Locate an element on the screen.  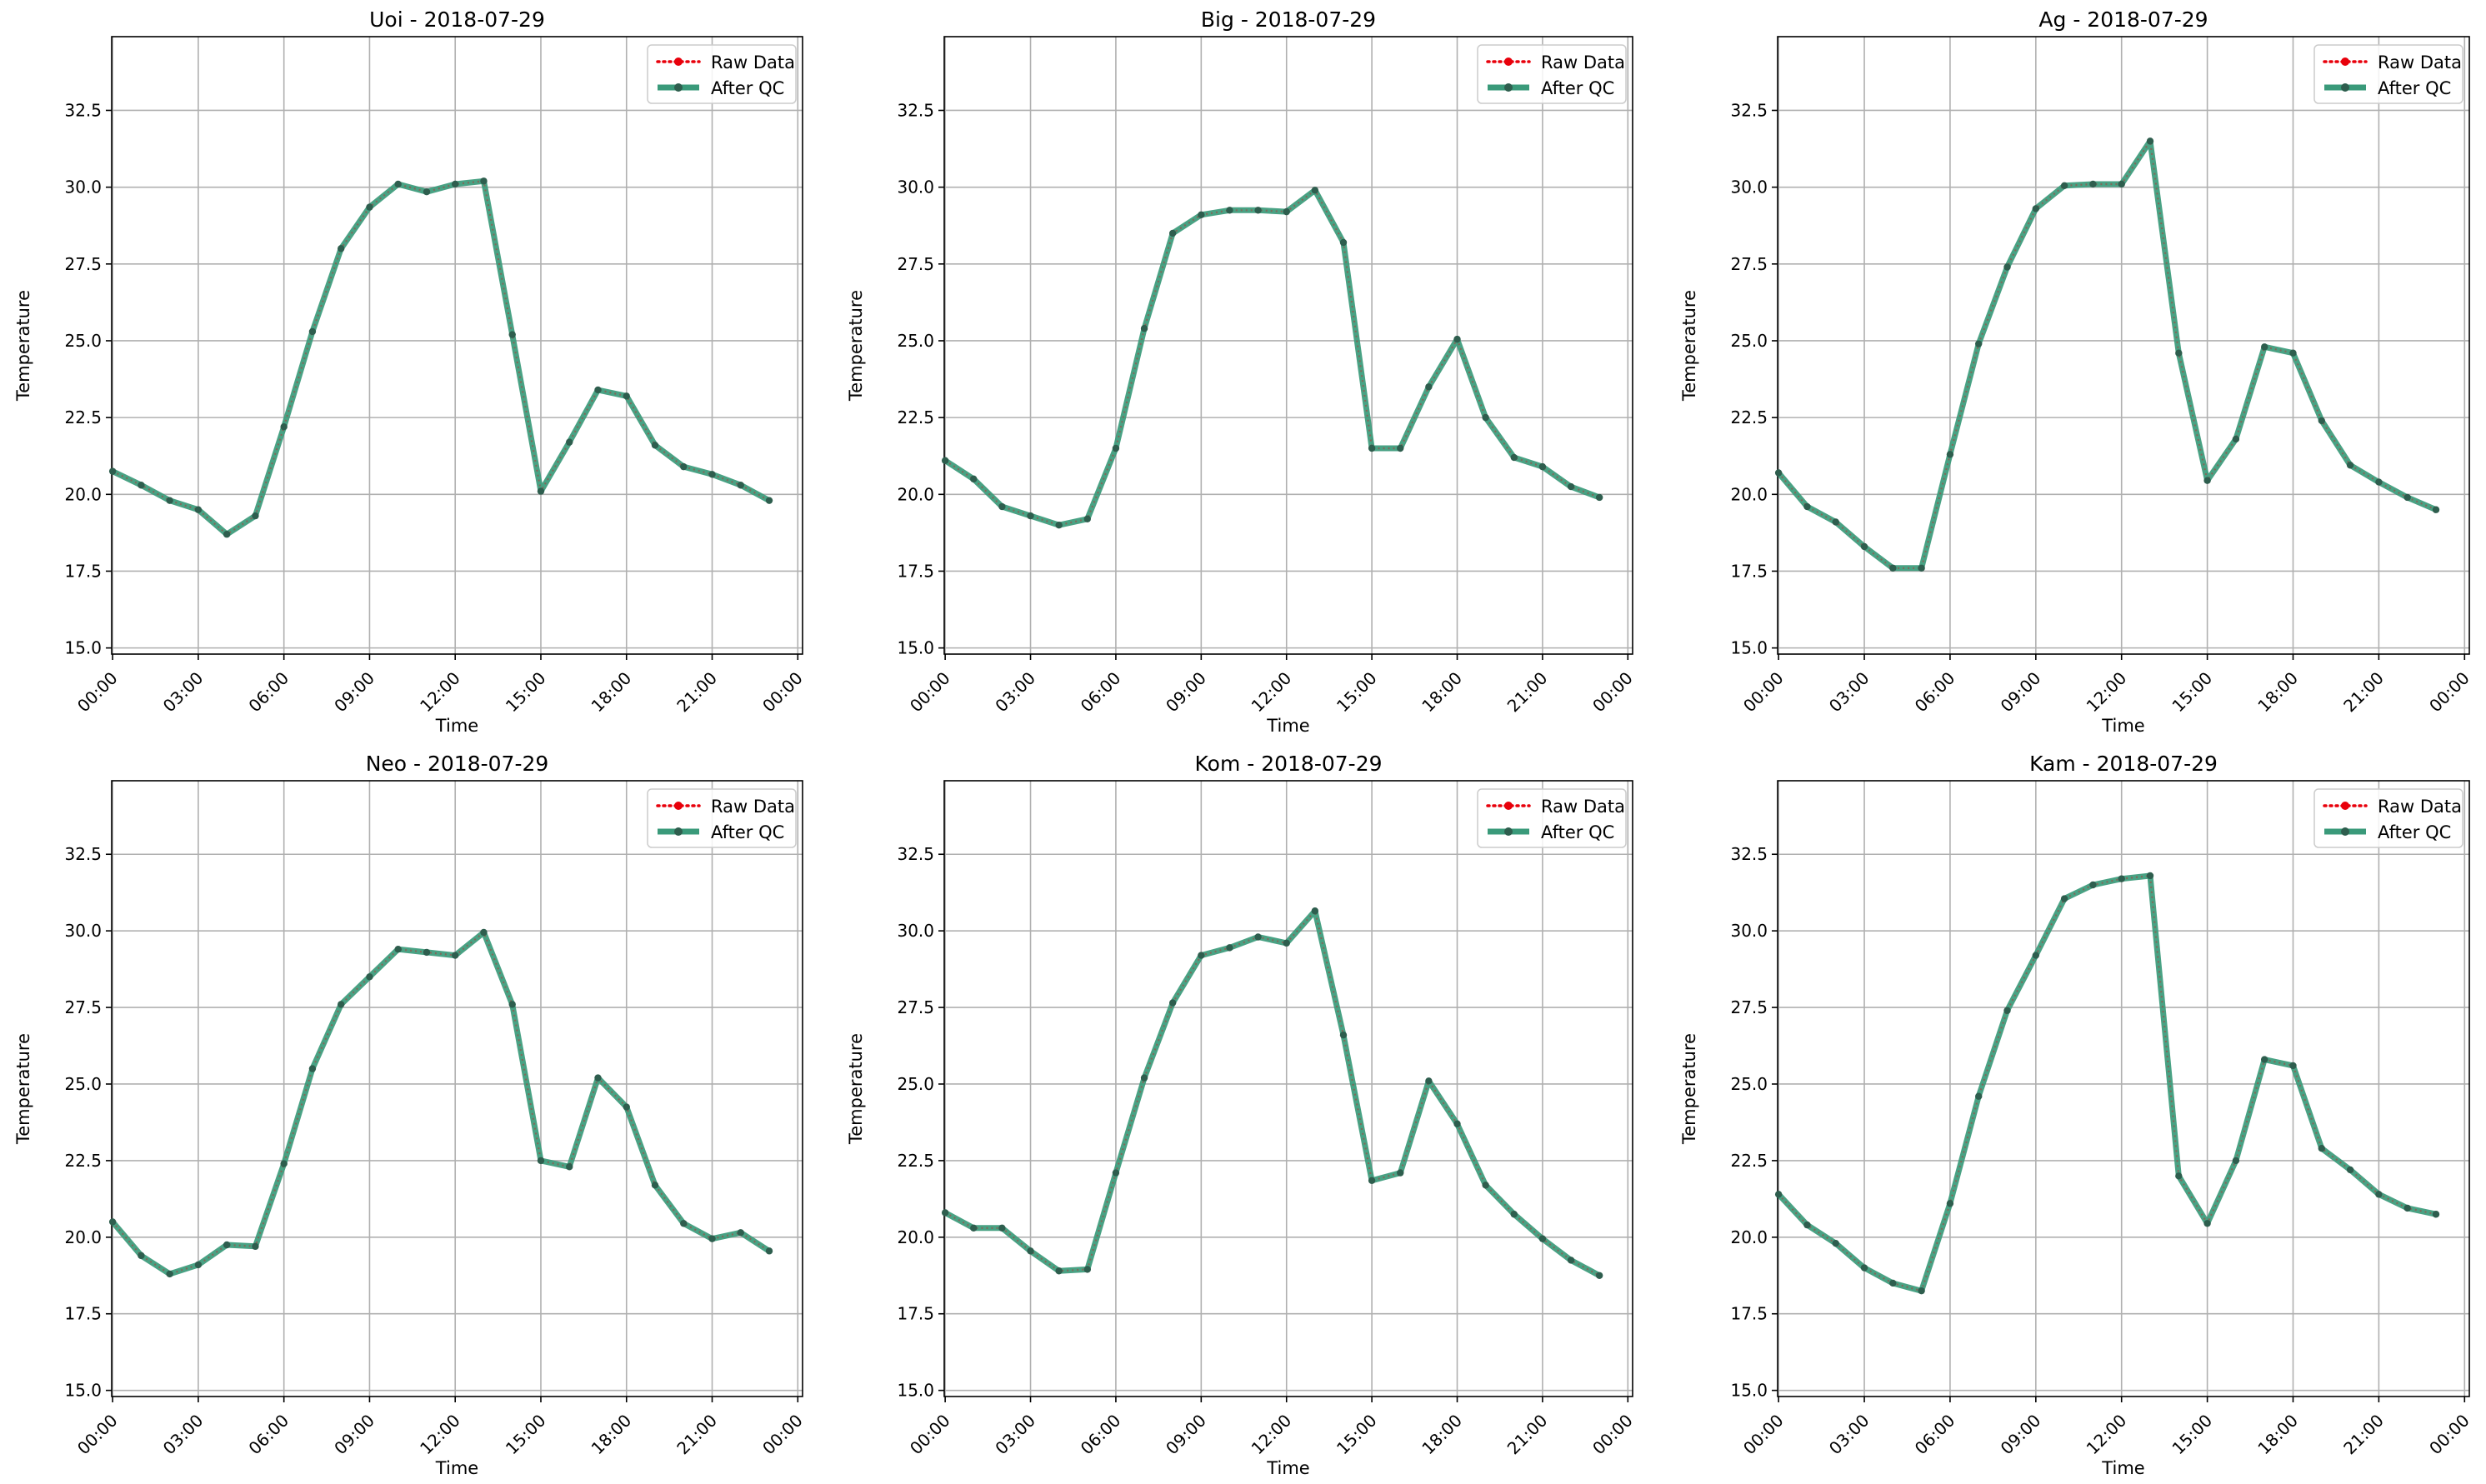
after-qc-line is located at coordinates (2106, 1083).